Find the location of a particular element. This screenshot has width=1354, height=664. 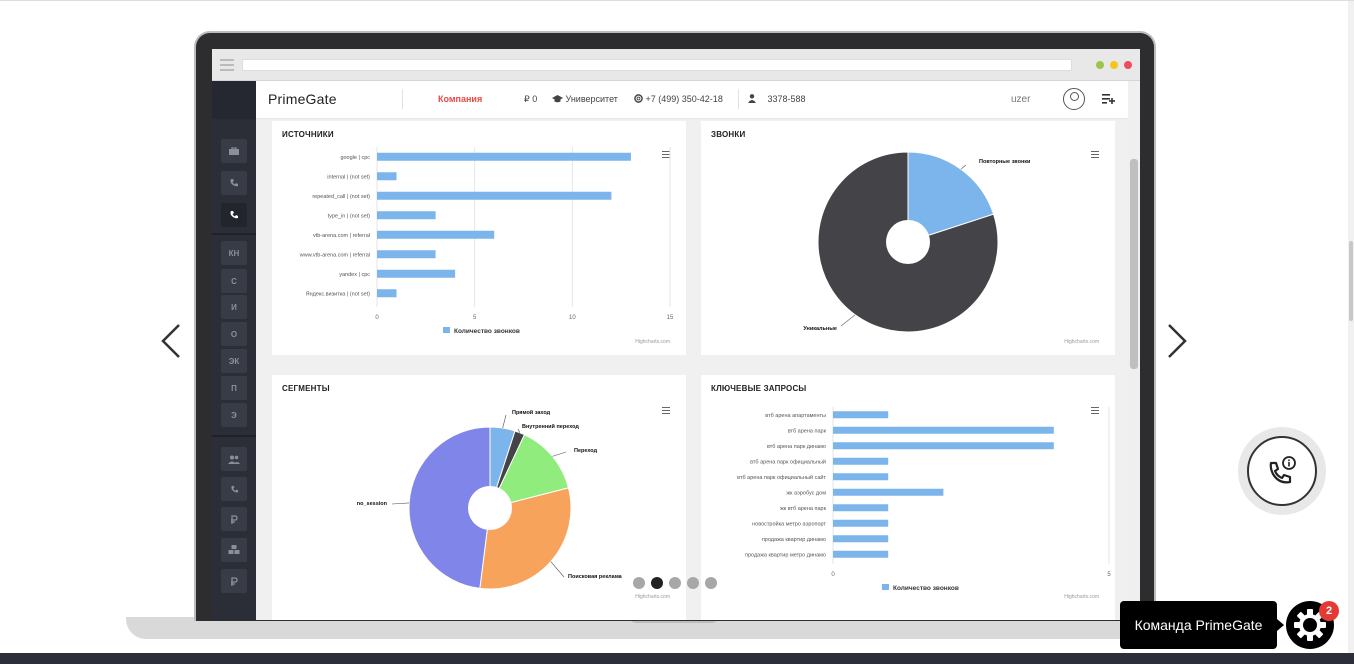

sidebar-users-button is located at coordinates (234, 459).